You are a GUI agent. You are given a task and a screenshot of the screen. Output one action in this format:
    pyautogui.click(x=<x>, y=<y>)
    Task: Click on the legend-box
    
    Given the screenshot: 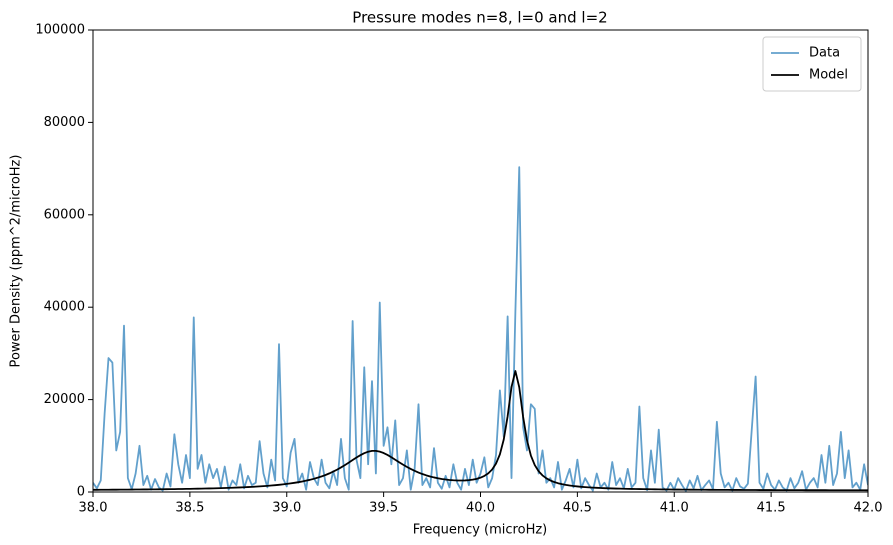 What is the action you would take?
    pyautogui.click(x=812, y=64)
    